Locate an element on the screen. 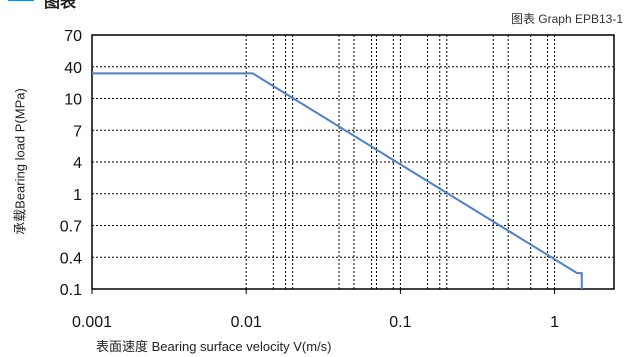 The height and width of the screenshot is (357, 631). x-tick-label: 1 is located at coordinates (554, 322).